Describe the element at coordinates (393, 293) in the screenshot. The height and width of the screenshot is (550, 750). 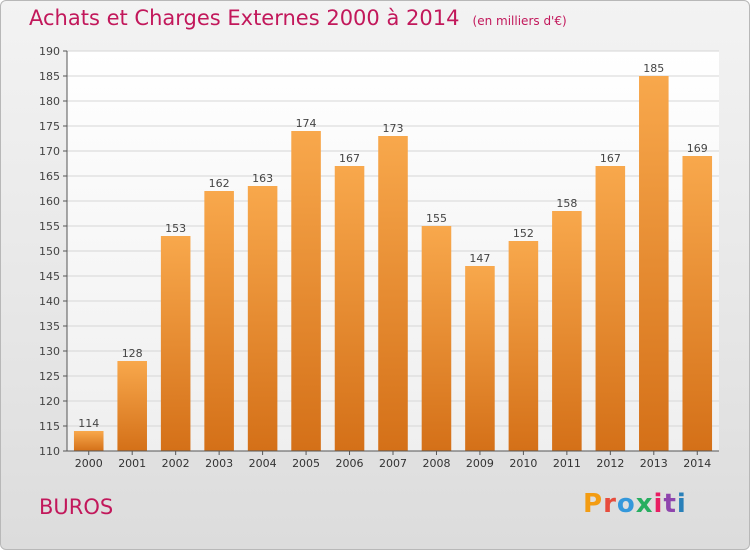
I see `bar-2007` at that location.